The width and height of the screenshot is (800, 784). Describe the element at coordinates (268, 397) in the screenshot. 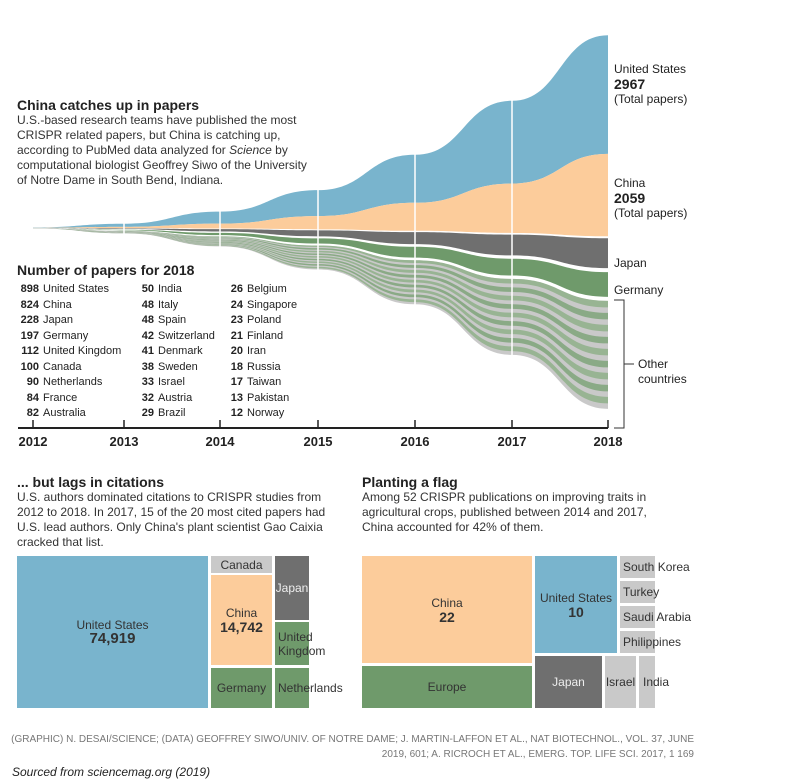

I see `country-name: Pakistan` at that location.